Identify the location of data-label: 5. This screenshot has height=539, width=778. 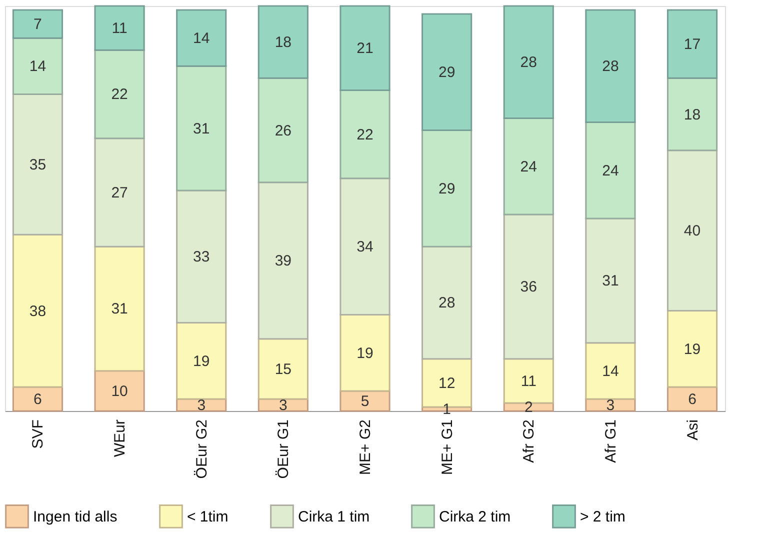
(365, 401).